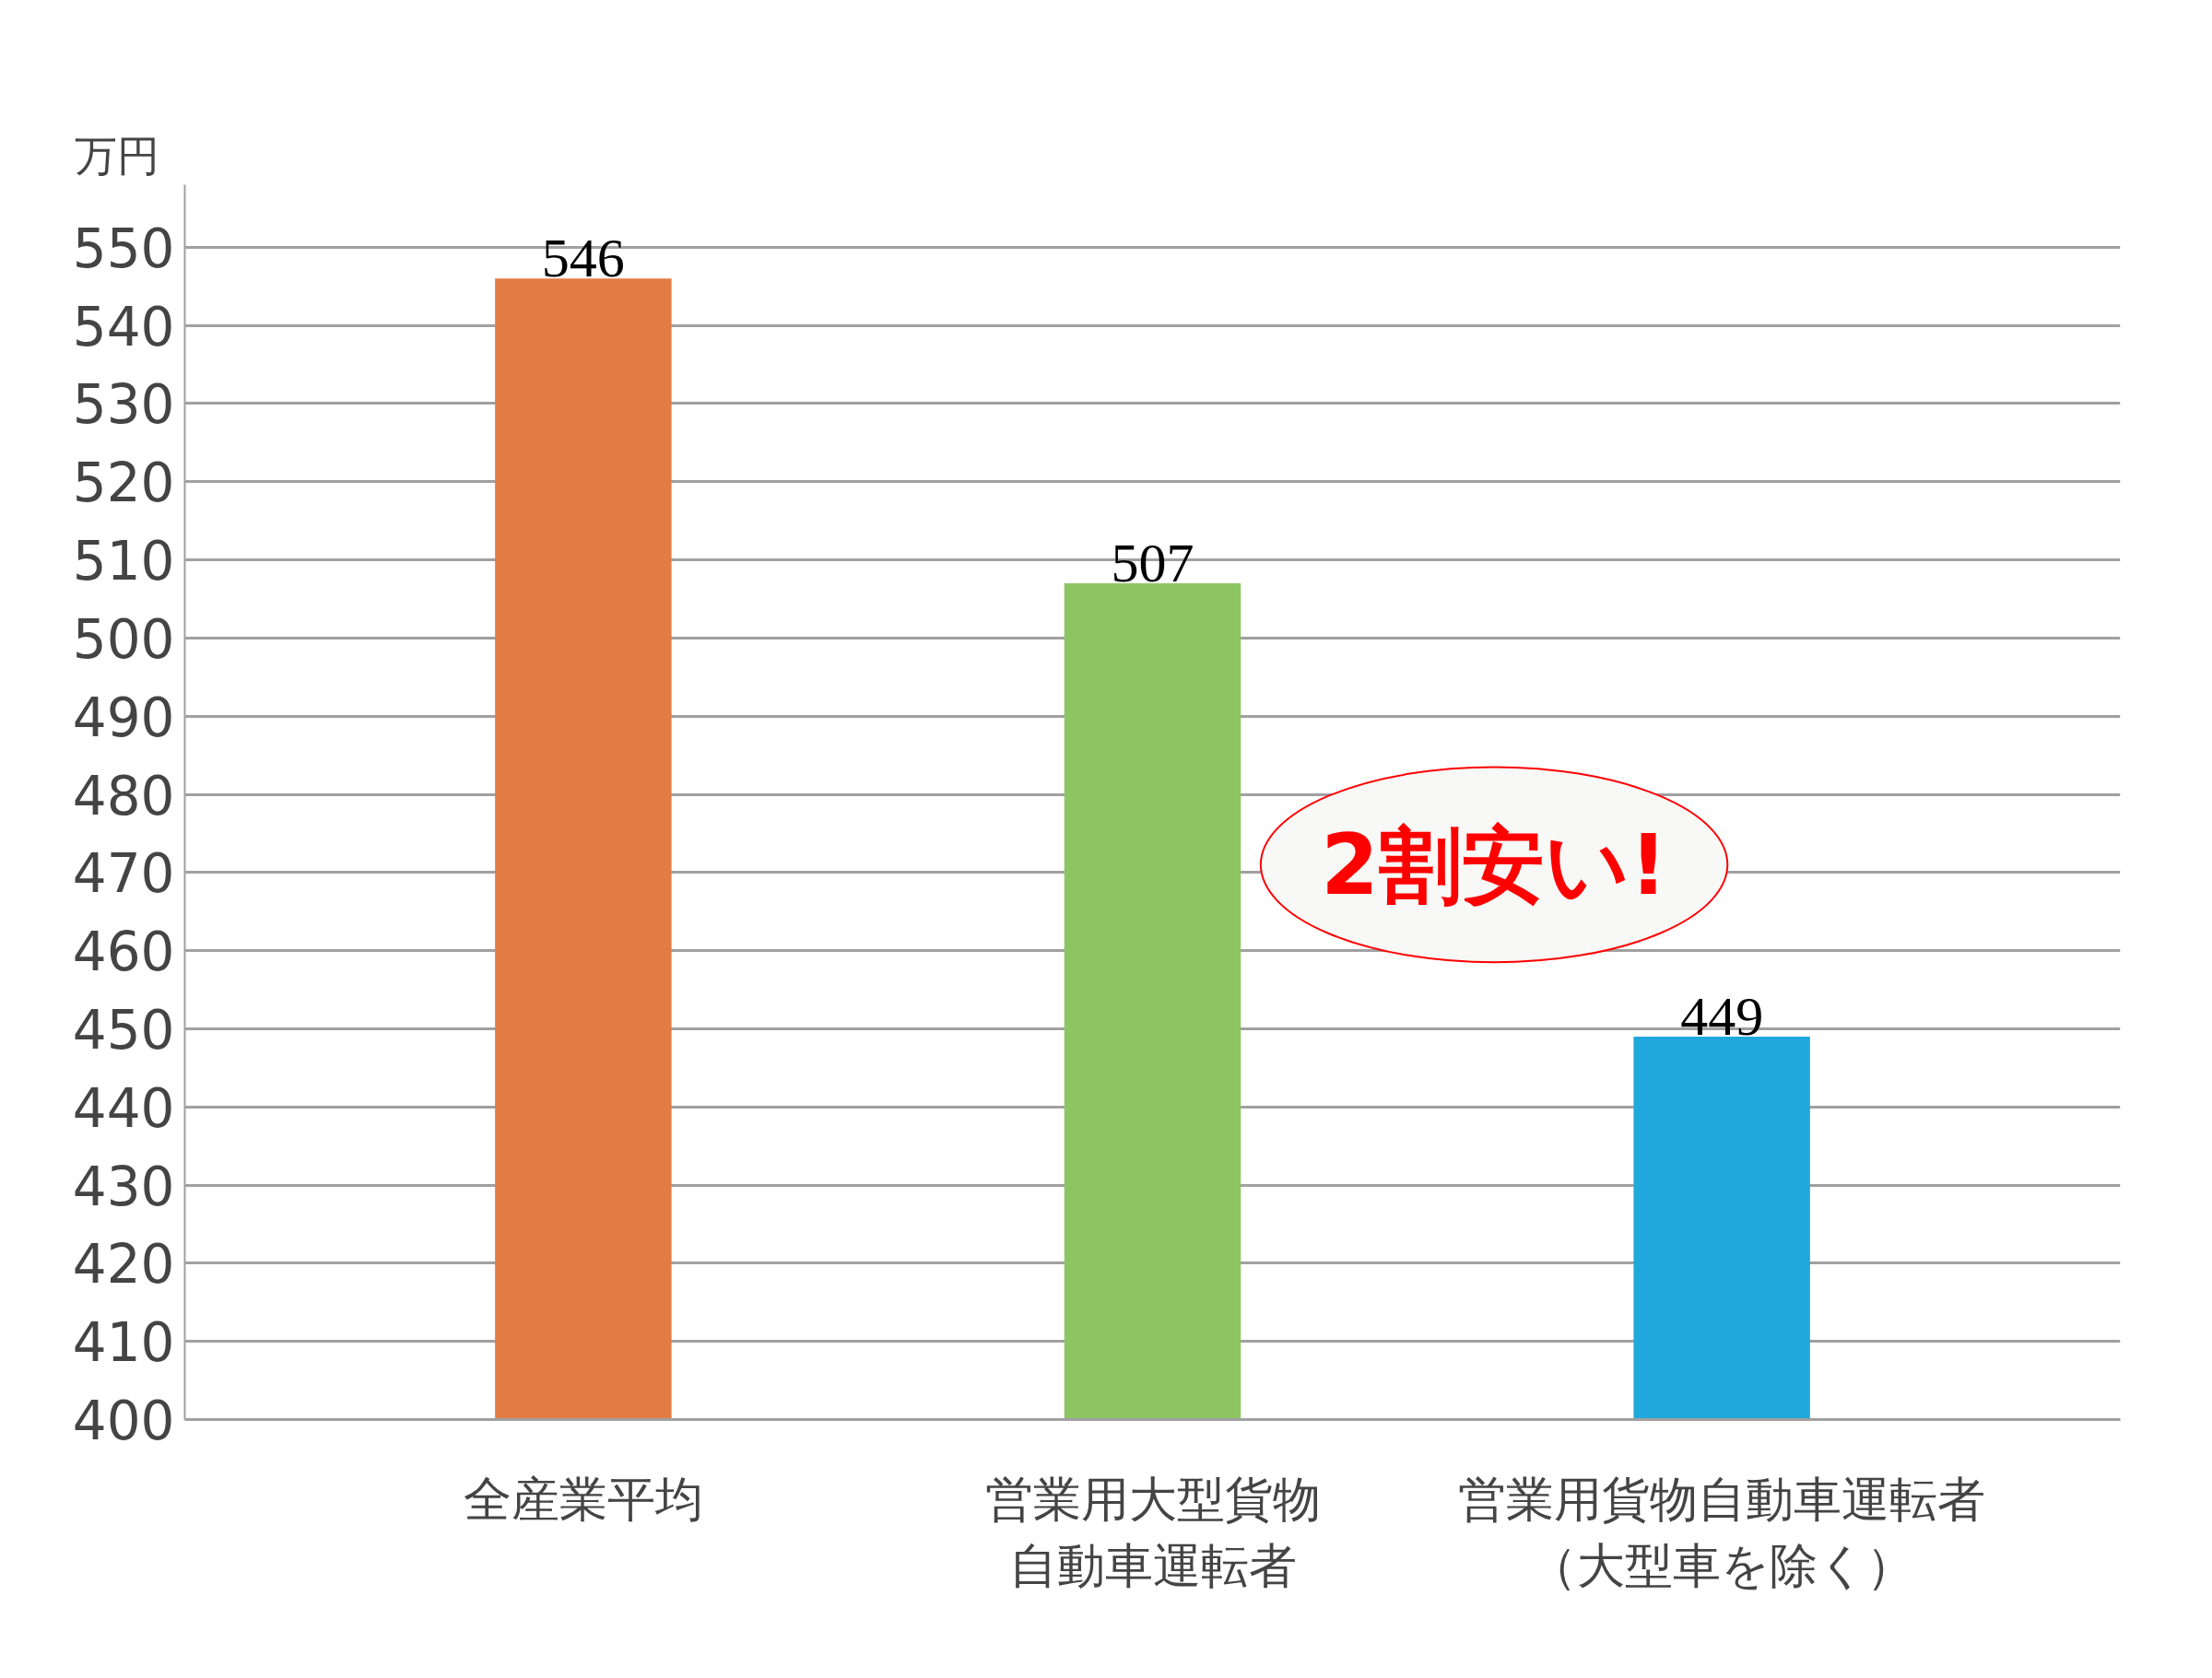  I want to click on y-tick-label: 410, so click(123, 1343).